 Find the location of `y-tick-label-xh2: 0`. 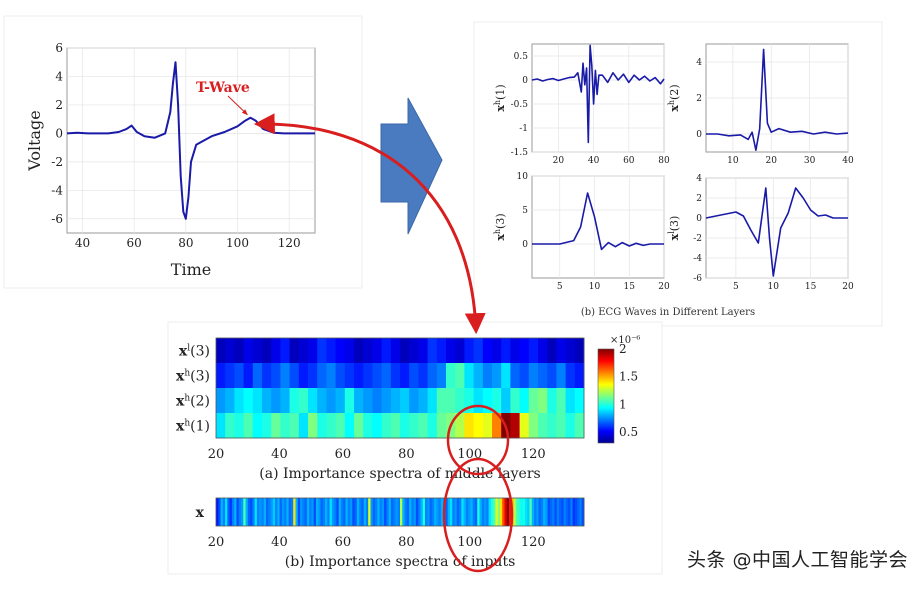

y-tick-label-xh2: 0 is located at coordinates (699, 135).